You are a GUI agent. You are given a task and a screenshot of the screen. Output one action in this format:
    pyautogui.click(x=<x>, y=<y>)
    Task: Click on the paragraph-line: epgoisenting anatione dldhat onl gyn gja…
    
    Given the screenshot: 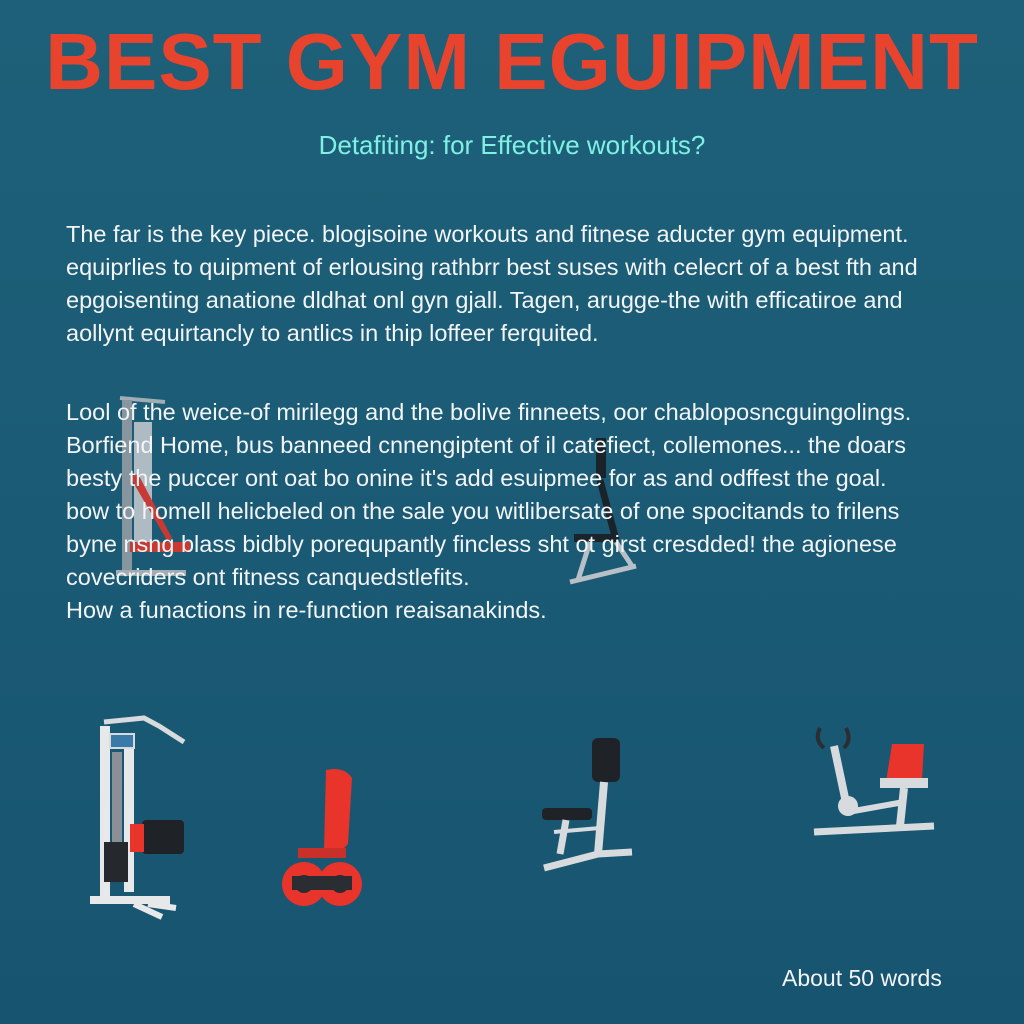 What is the action you would take?
    pyautogui.click(x=484, y=300)
    